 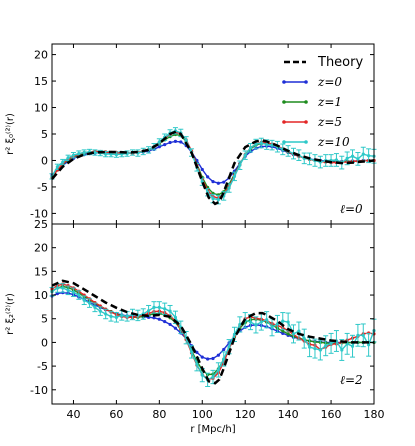 I want to click on legend-label-z-5: z=5, so click(x=329, y=122).